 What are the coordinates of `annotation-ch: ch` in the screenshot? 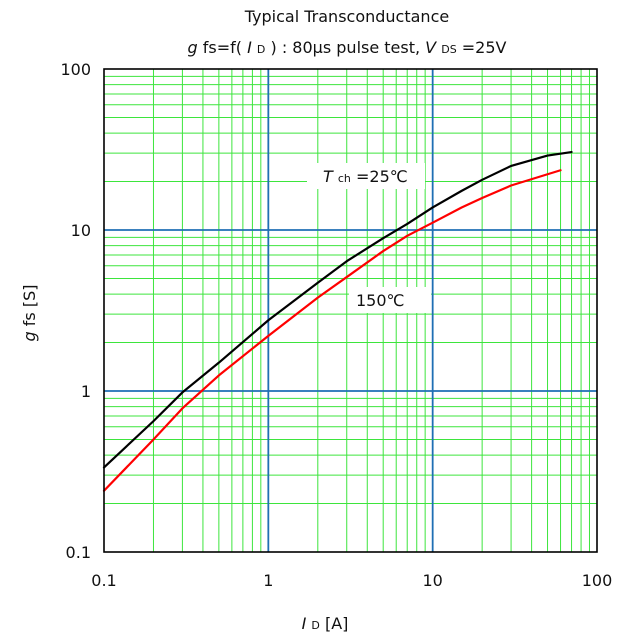 It's located at (344, 178).